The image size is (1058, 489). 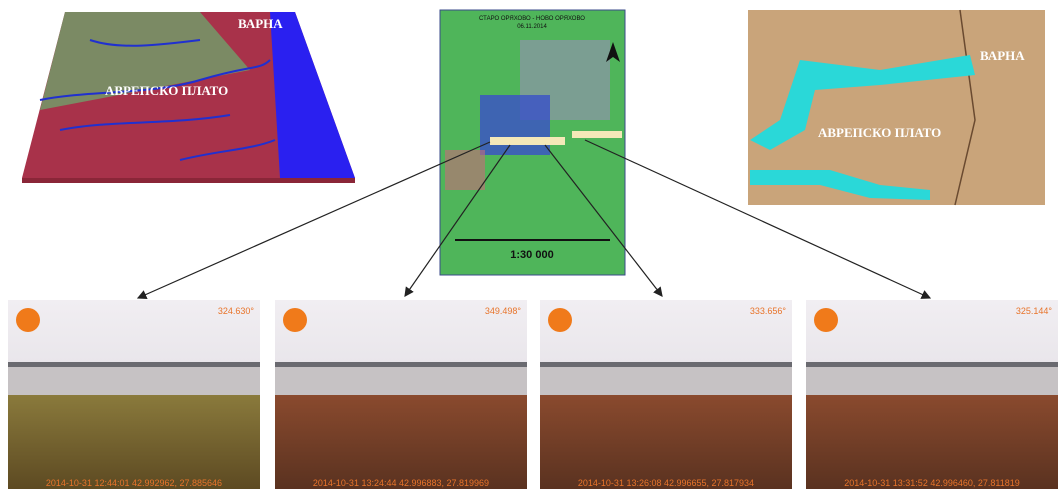 I want to click on village, so click(x=465, y=170).